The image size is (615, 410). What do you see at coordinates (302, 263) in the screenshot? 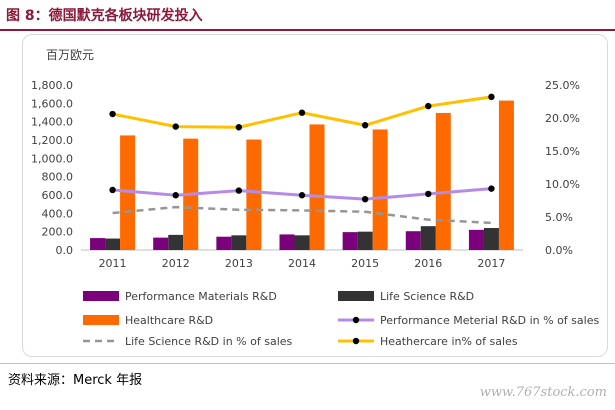
I see `x-tick-label: 2014` at bounding box center [302, 263].